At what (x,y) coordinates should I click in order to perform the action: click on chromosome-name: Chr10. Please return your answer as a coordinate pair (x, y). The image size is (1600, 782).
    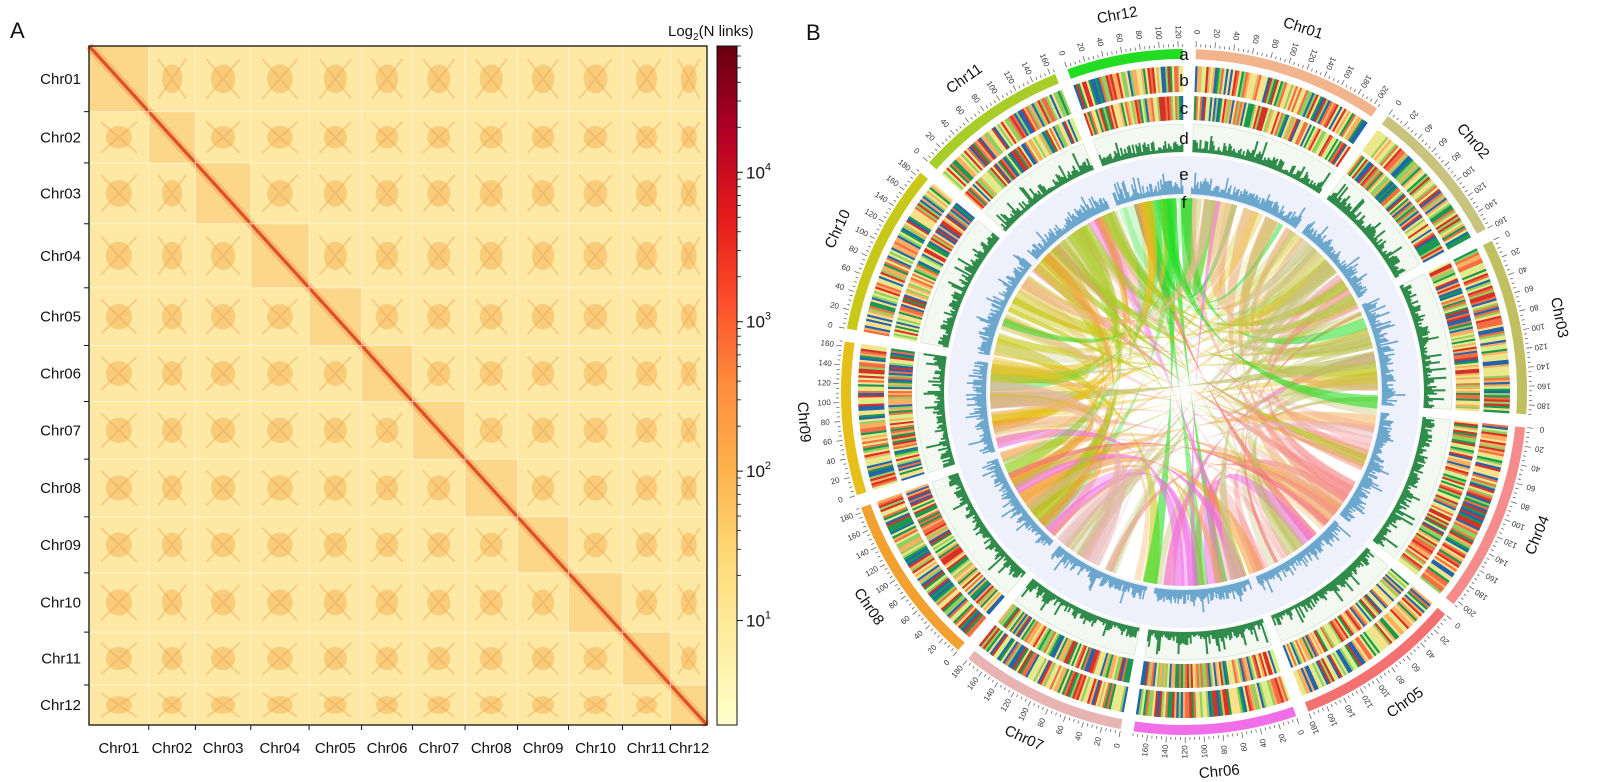
    Looking at the image, I should click on (838, 229).